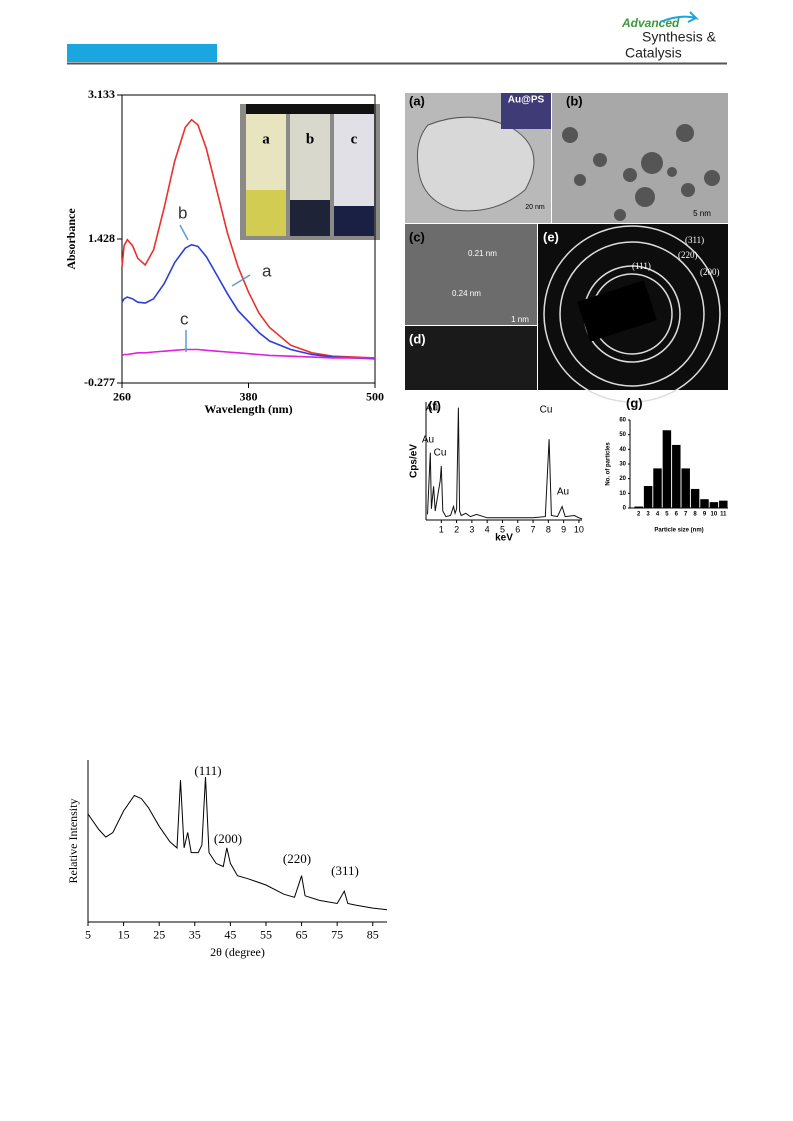 The width and height of the screenshot is (793, 1121). I want to click on x-tick-label: 25, so click(159, 934).